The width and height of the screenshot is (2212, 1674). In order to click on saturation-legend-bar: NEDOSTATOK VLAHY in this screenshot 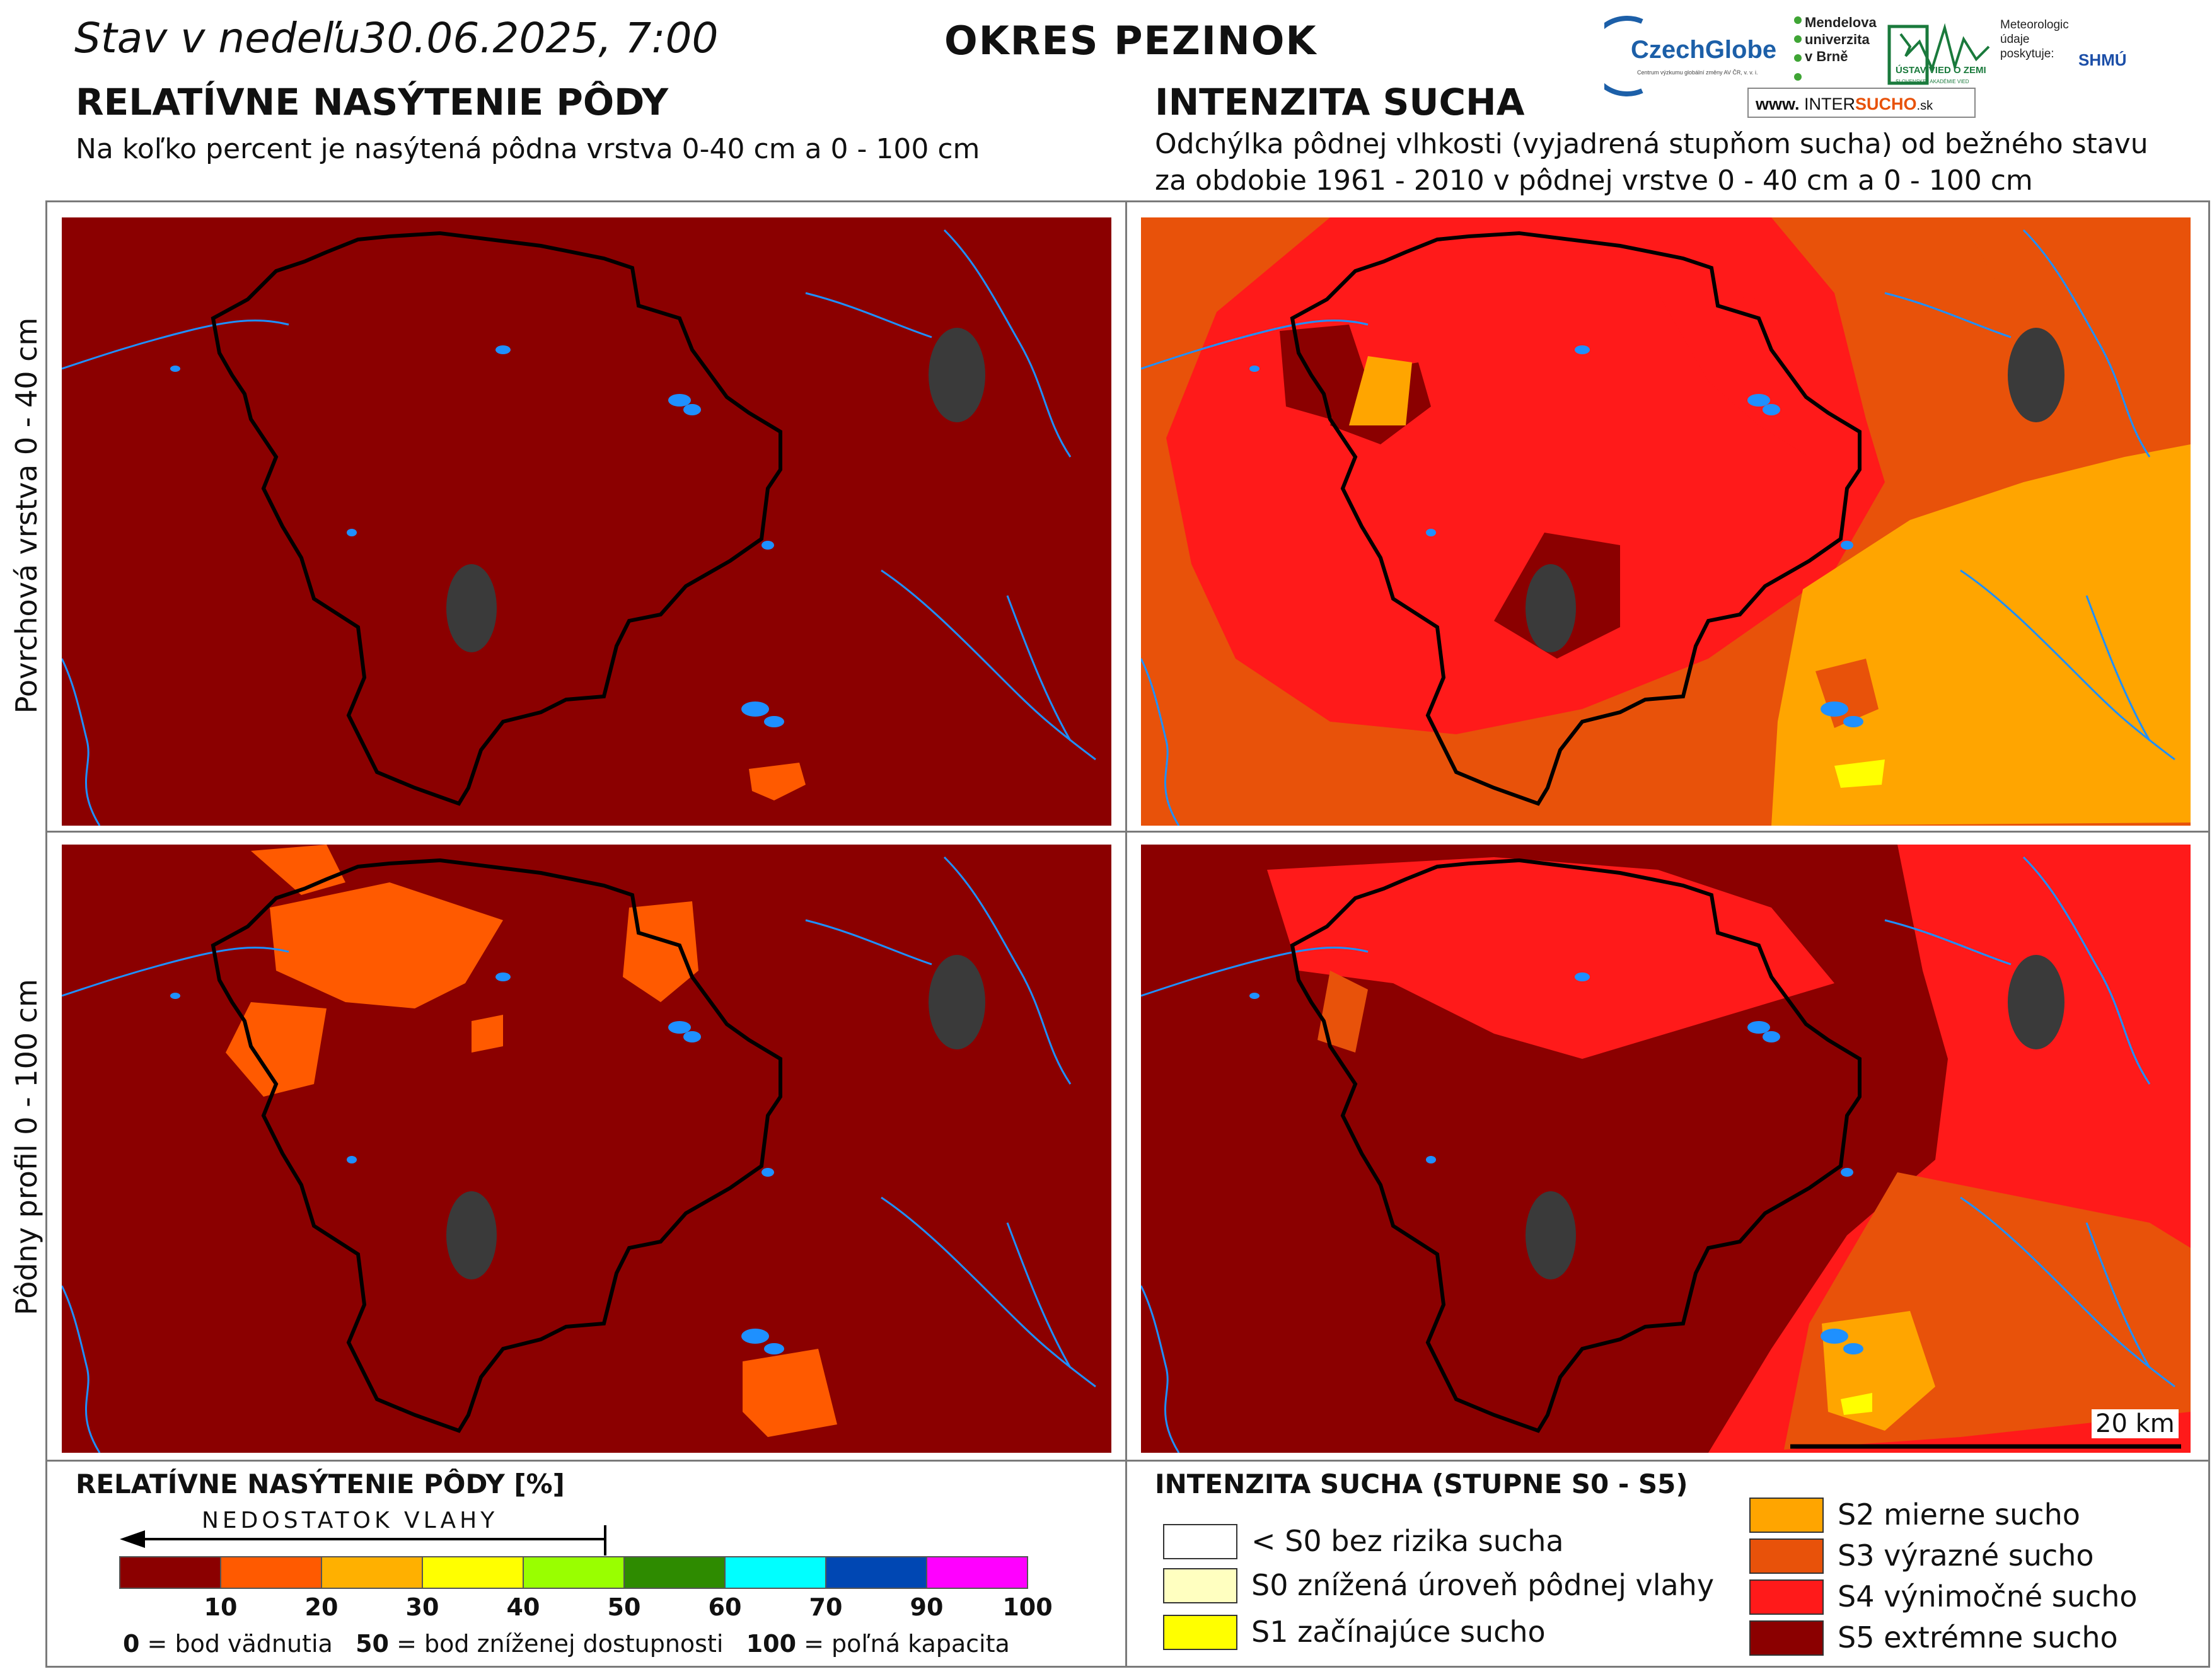, I will do `click(573, 1548)`.